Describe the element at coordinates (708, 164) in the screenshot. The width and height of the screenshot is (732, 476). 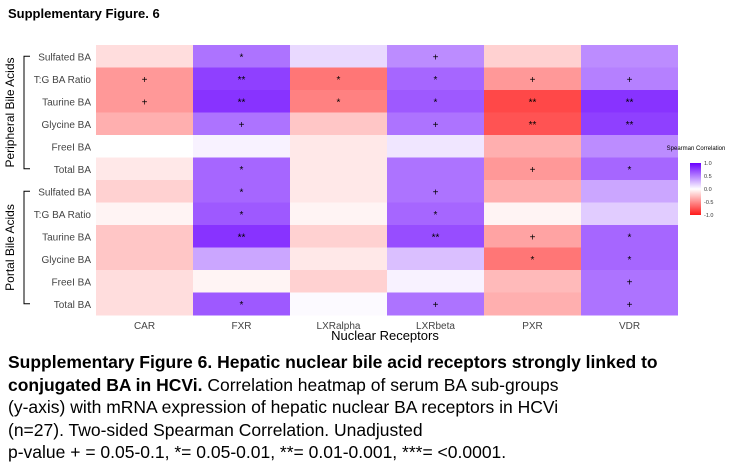
I see `legend-tick-label: 1.0` at that location.